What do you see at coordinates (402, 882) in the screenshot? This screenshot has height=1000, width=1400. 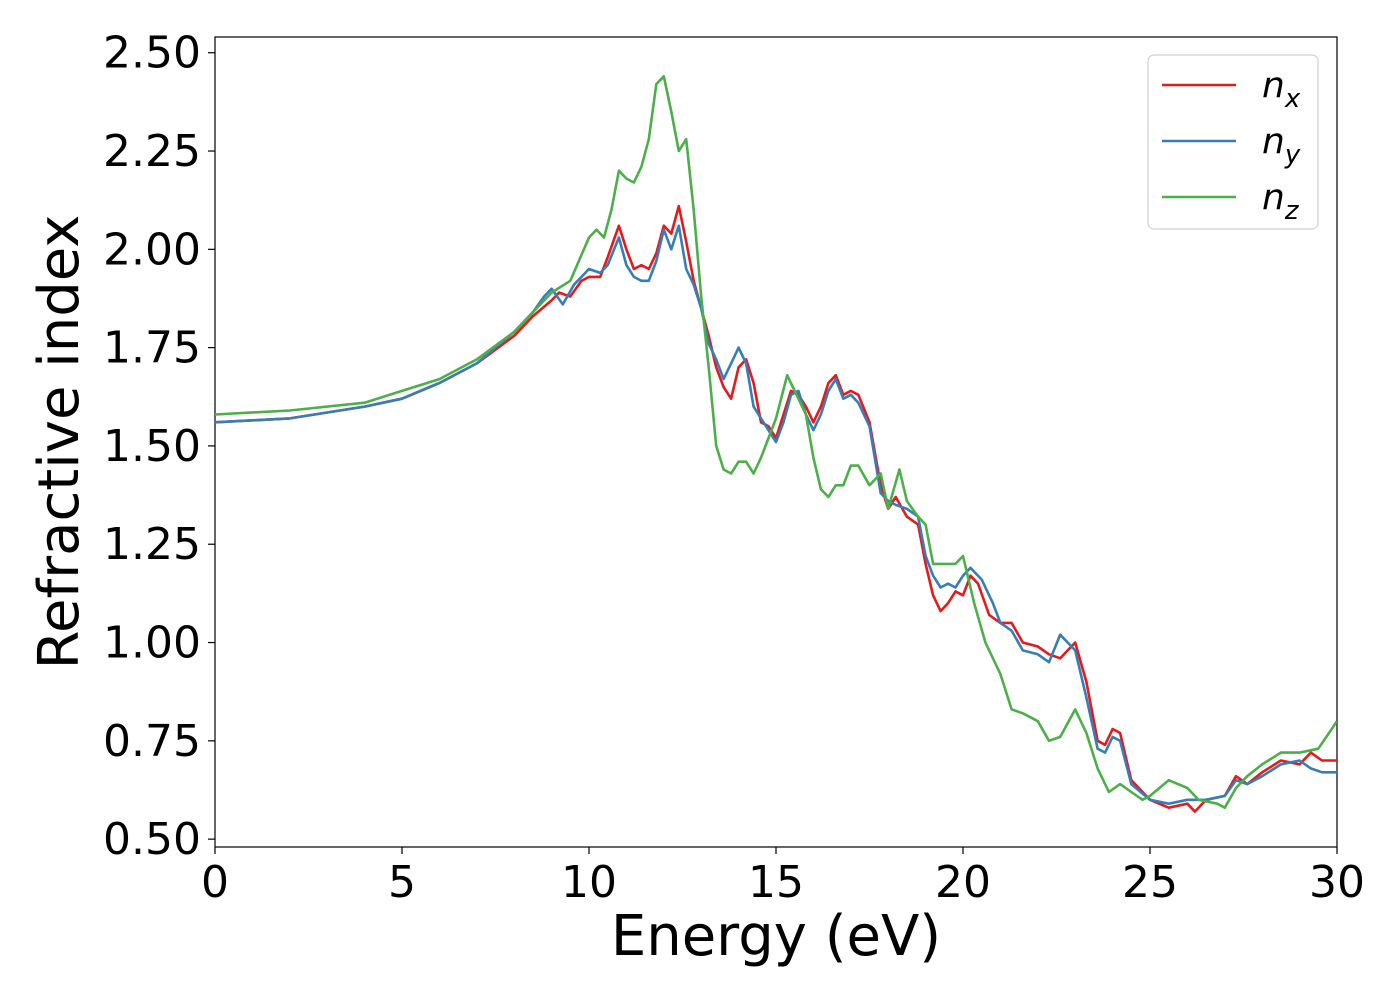 I see `x-tick-label: 5` at bounding box center [402, 882].